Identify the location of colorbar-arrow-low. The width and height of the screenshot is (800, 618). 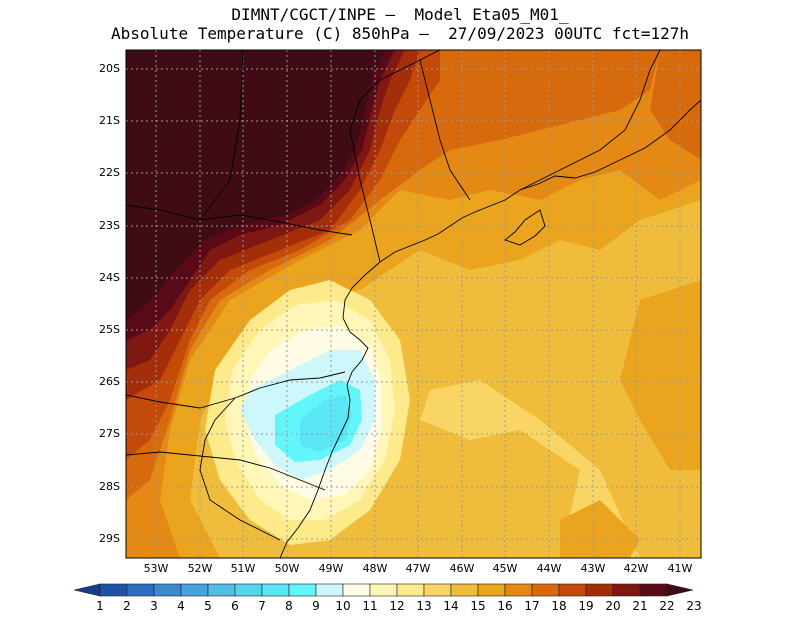
(87, 590).